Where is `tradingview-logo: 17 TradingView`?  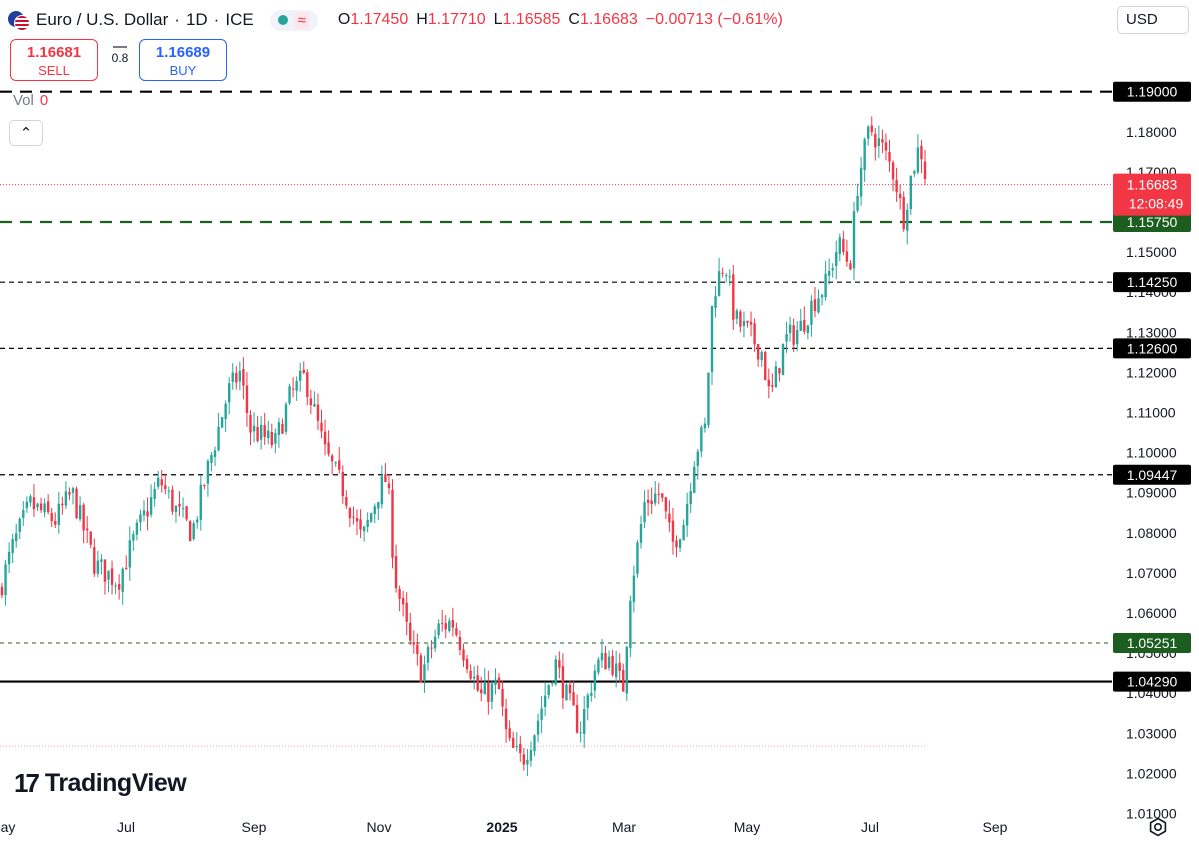
tradingview-logo: 17 TradingView is located at coordinates (100, 783).